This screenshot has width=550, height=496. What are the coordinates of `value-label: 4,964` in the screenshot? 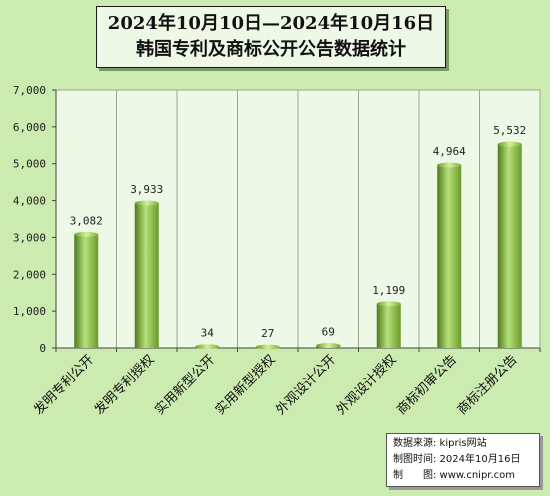 It's located at (449, 151).